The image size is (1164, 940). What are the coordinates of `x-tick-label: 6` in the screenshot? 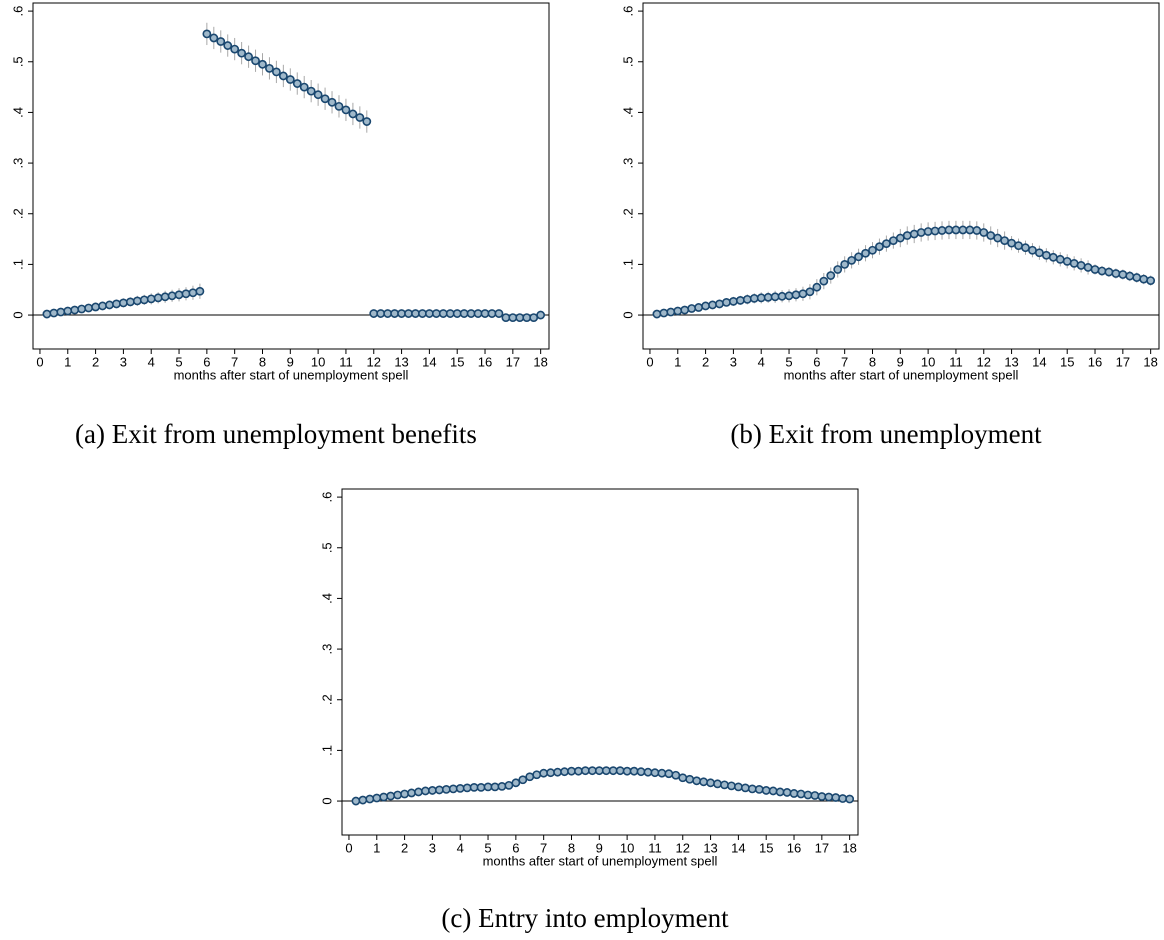 It's located at (515, 847).